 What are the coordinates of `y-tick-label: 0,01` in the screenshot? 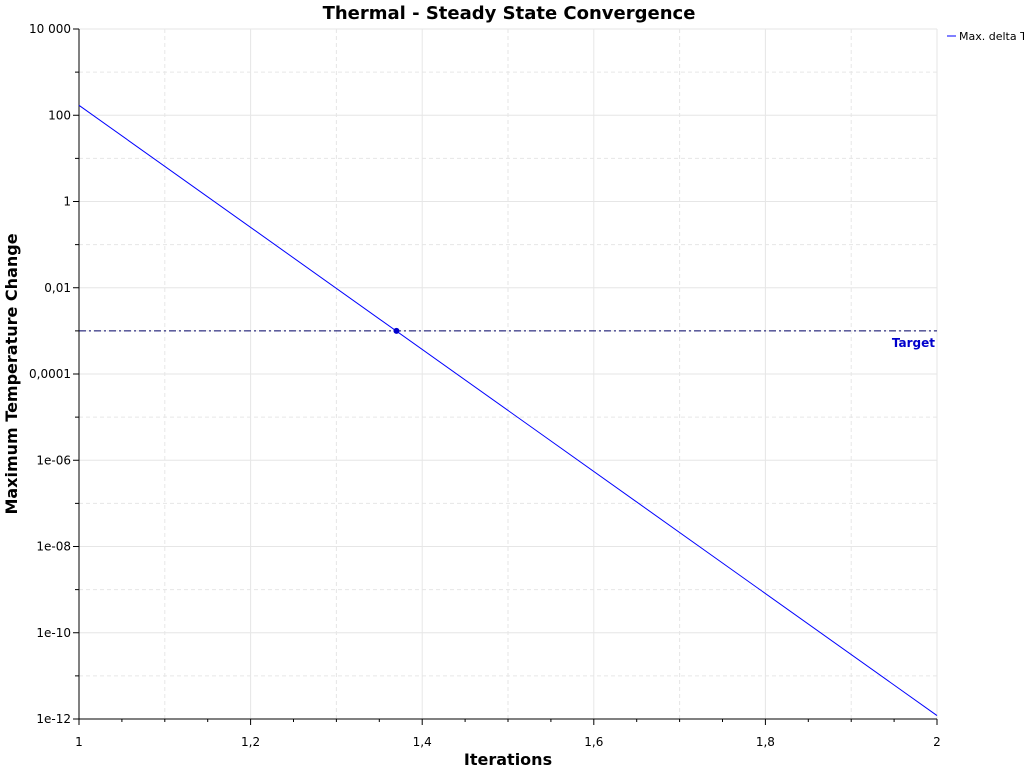 It's located at (57, 288).